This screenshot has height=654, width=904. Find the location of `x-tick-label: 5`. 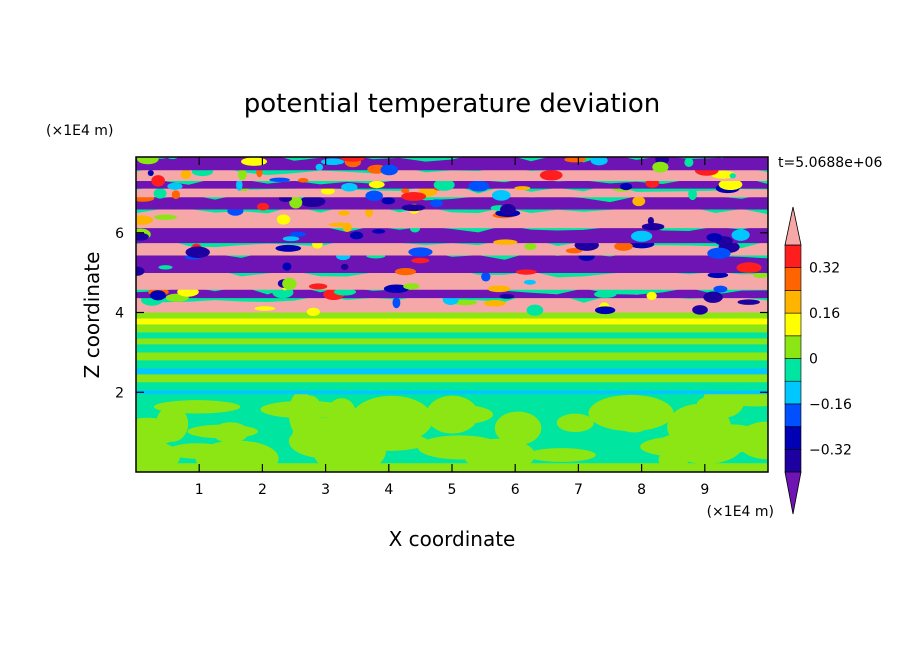

x-tick-label: 5 is located at coordinates (452, 490).